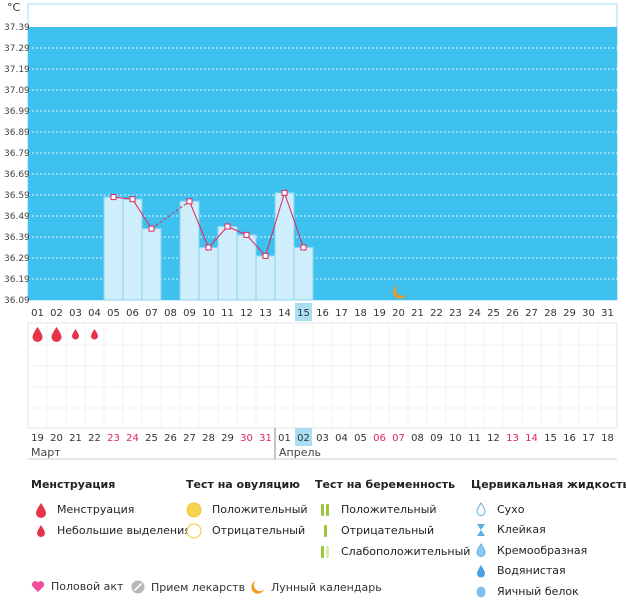 This screenshot has height=602, width=626. What do you see at coordinates (548, 509) in the screenshot?
I see `legend-cervical-dry: Сухо` at bounding box center [548, 509].